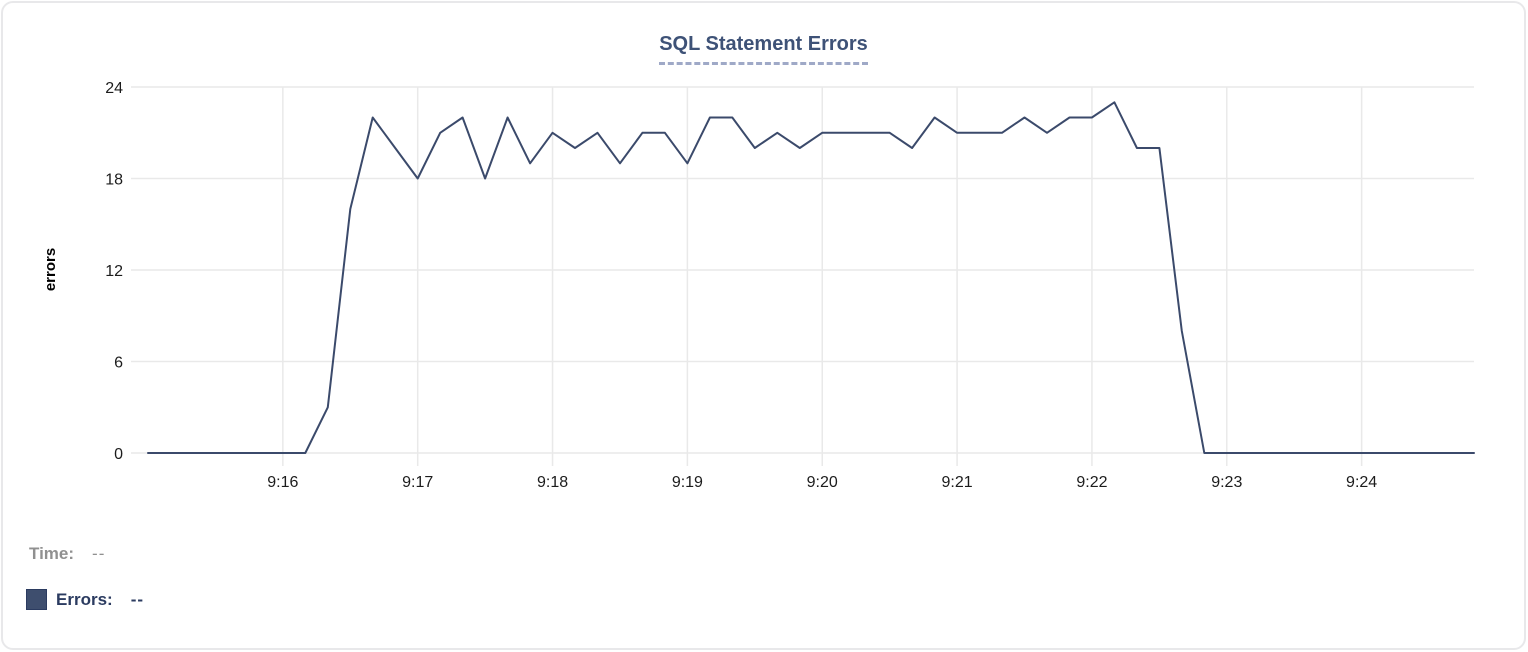 The height and width of the screenshot is (652, 1528). I want to click on x-axis: 9:16 9:17 9:18 9:19 9:20 9:21 9:22 9:23 9:24, so click(822, 482).